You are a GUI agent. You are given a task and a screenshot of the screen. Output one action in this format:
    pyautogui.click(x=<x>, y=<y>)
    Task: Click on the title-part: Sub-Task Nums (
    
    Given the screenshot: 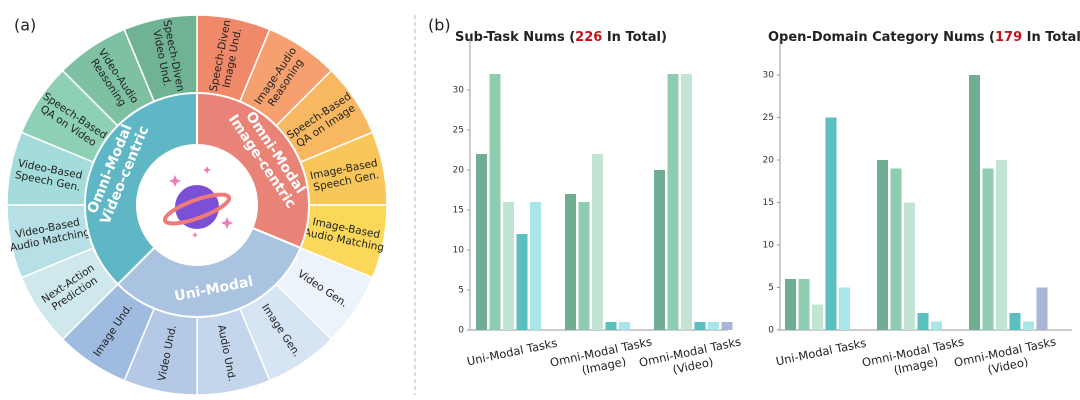 What is the action you would take?
    pyautogui.click(x=515, y=37)
    